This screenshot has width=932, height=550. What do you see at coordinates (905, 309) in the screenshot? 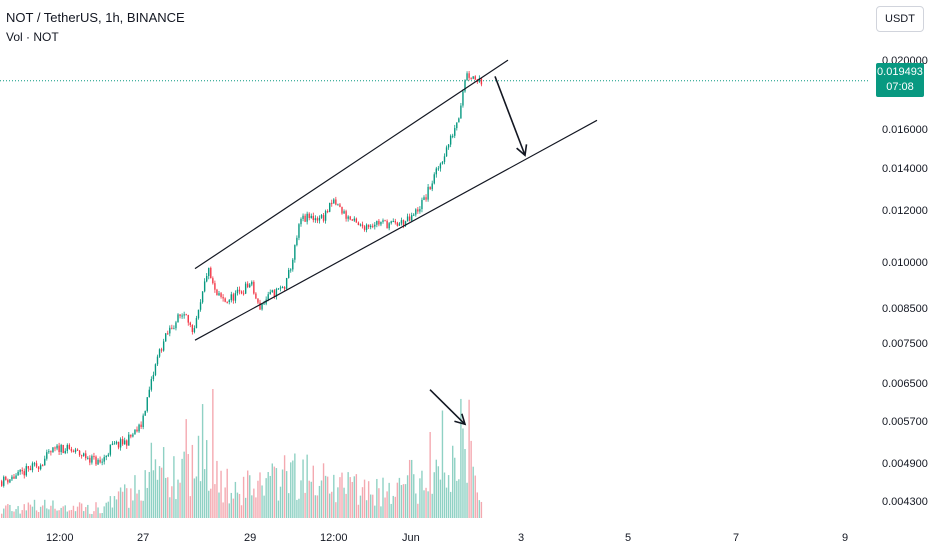
I see `y-tick-label: 0.008500` at bounding box center [905, 309].